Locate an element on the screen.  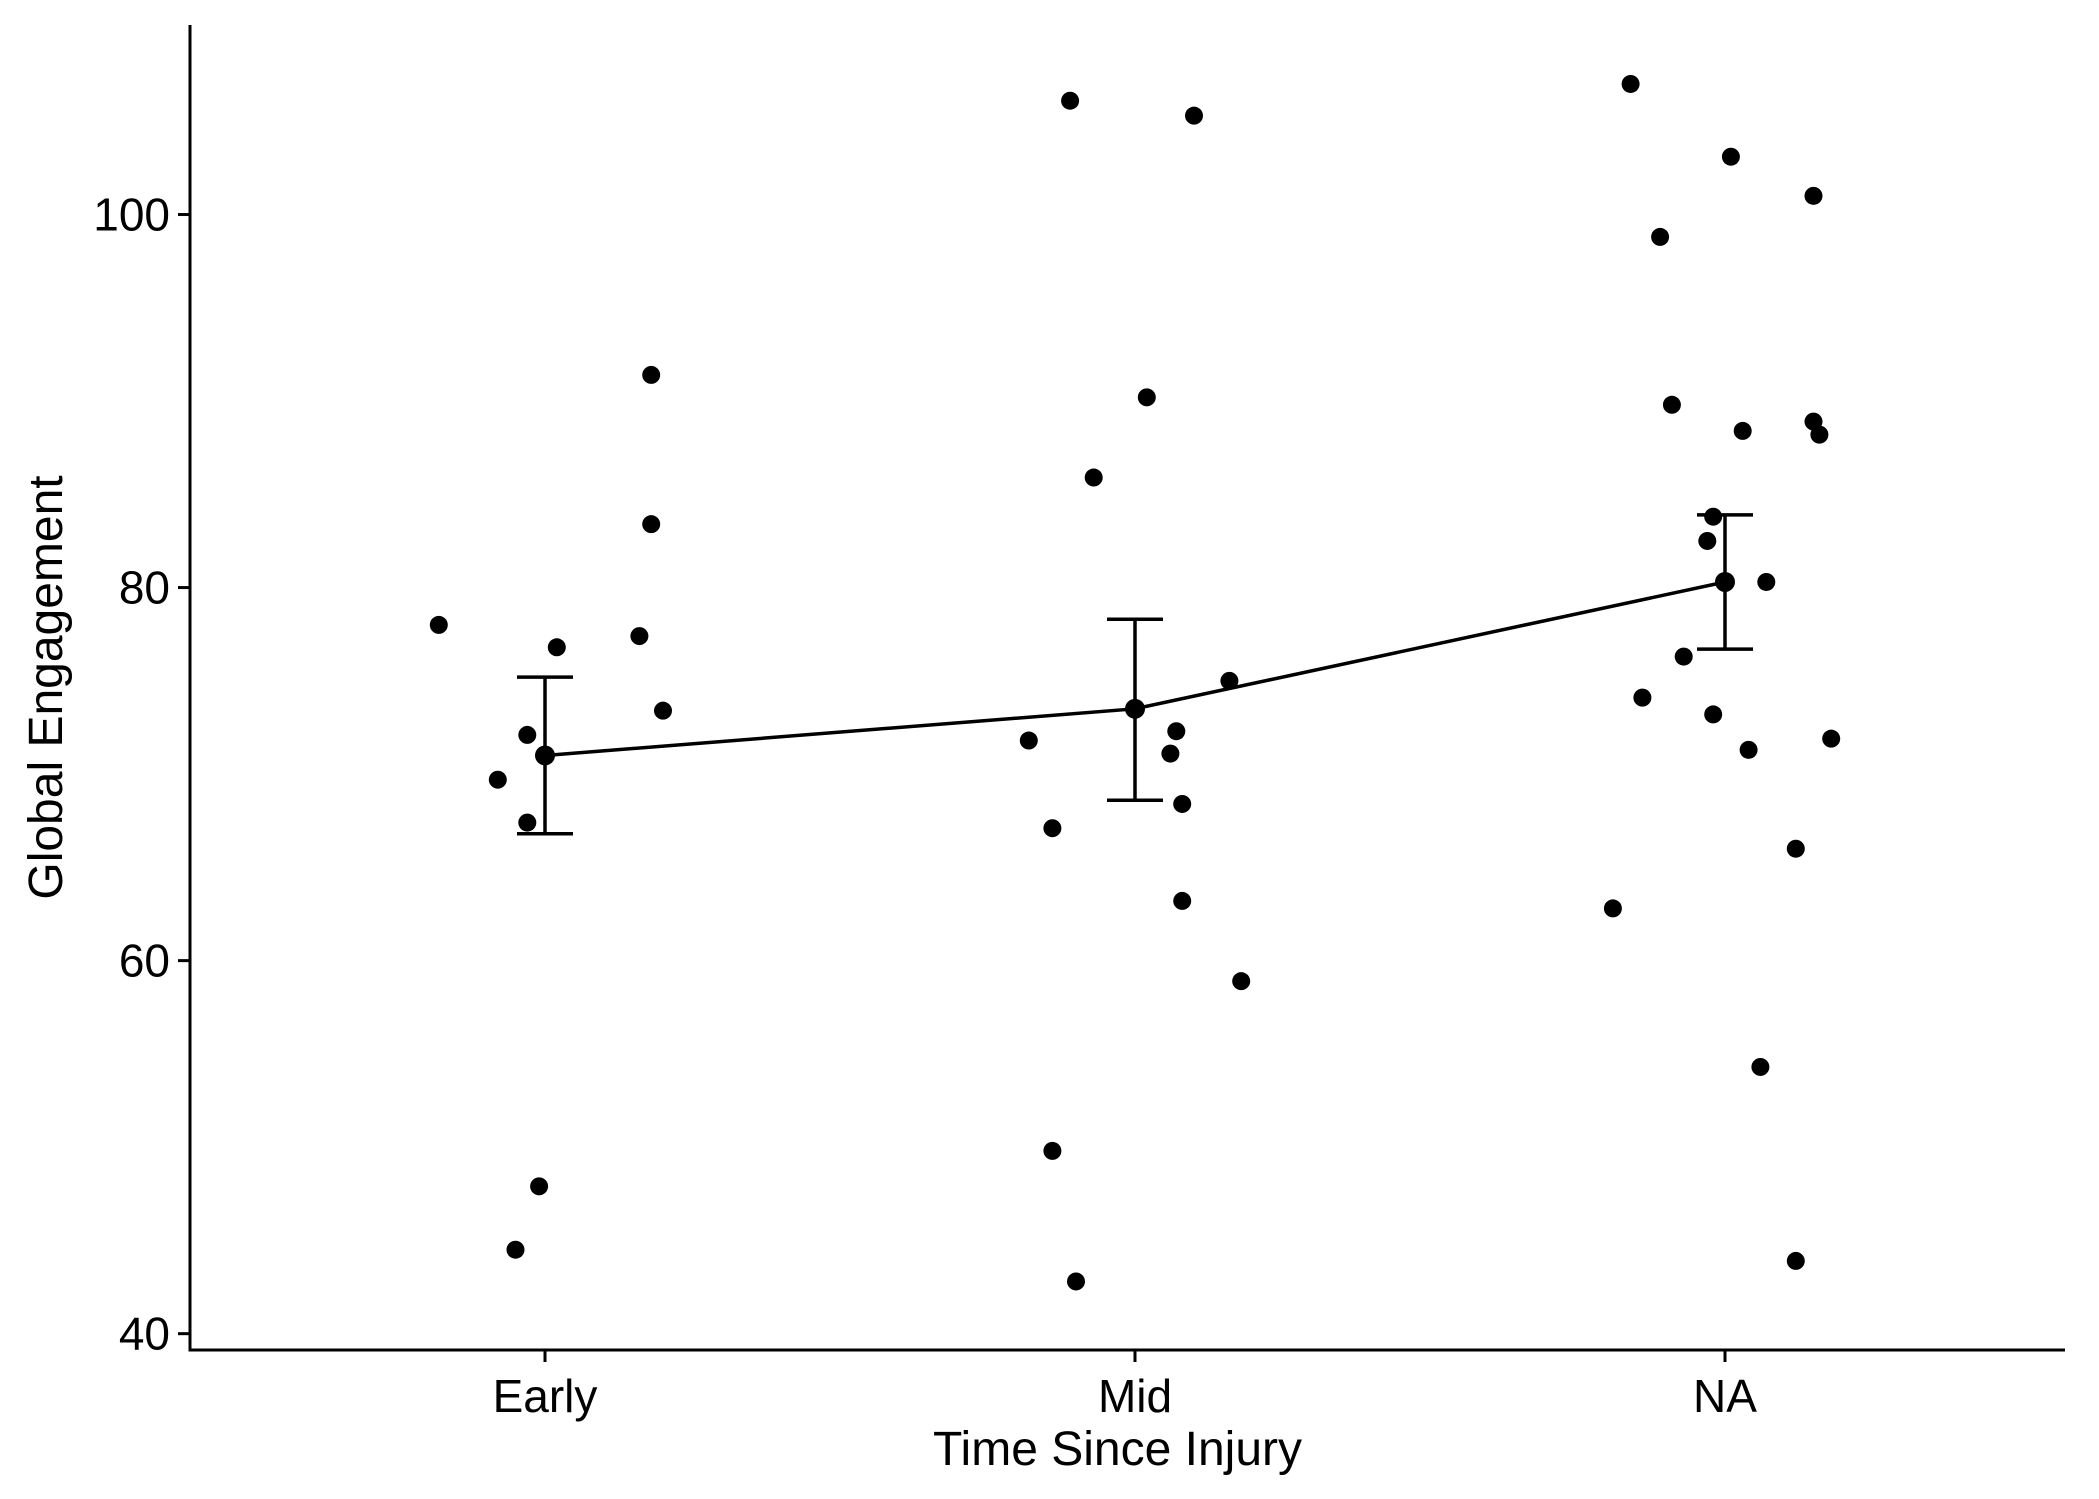
y-axis-ticks: 40 60 80 100 is located at coordinates (141, 774).